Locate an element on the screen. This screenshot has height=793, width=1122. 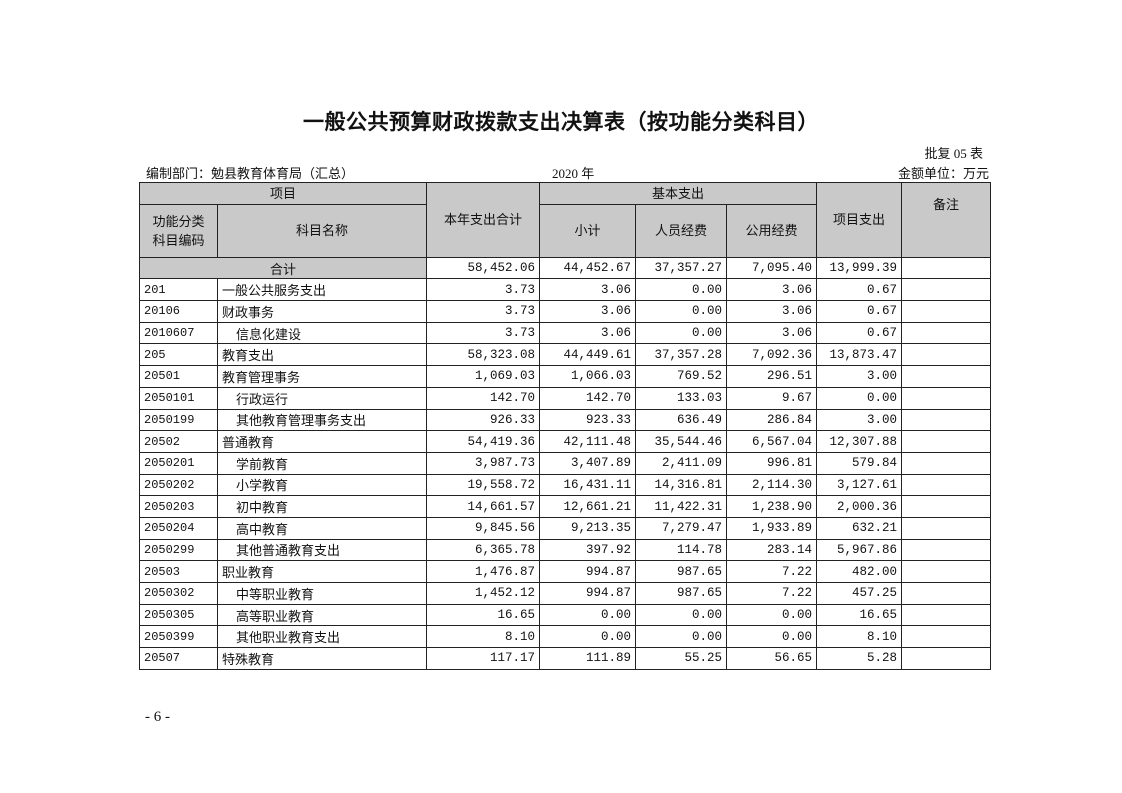
amount-cell: 13,873.47 is located at coordinates (859, 355).